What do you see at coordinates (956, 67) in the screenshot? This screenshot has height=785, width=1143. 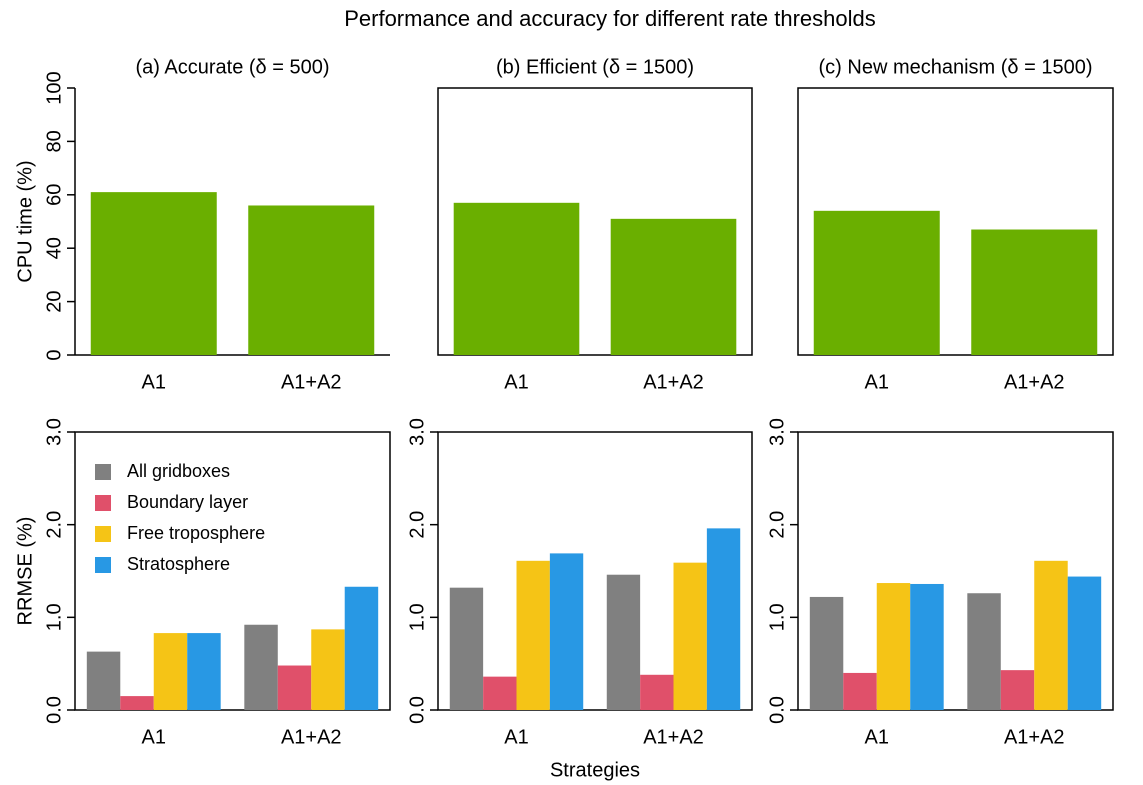 I see `panel-title: (c) New mechanism (δ = 1500)` at bounding box center [956, 67].